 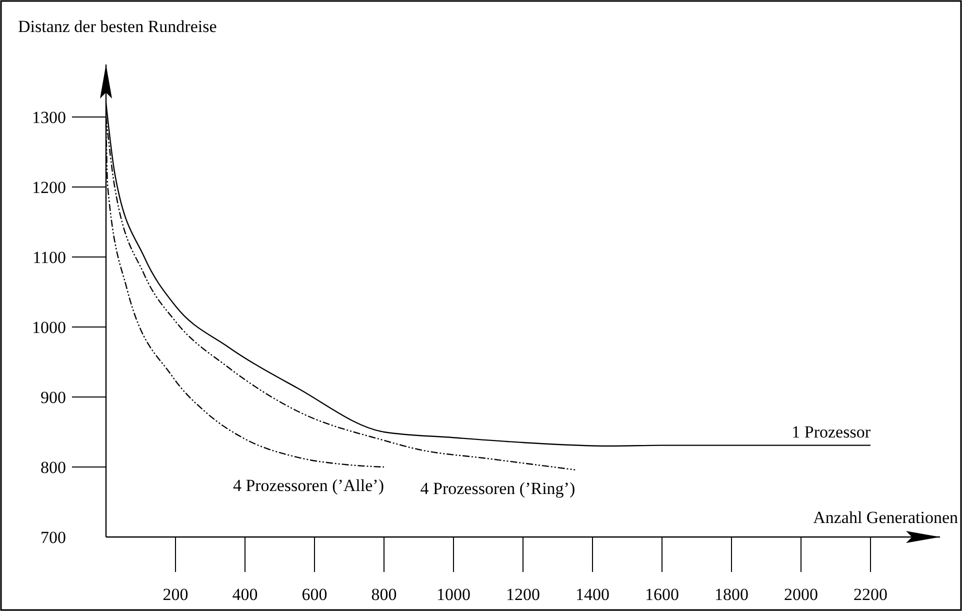 I want to click on y-tick-label: 1200, so click(x=49, y=187).